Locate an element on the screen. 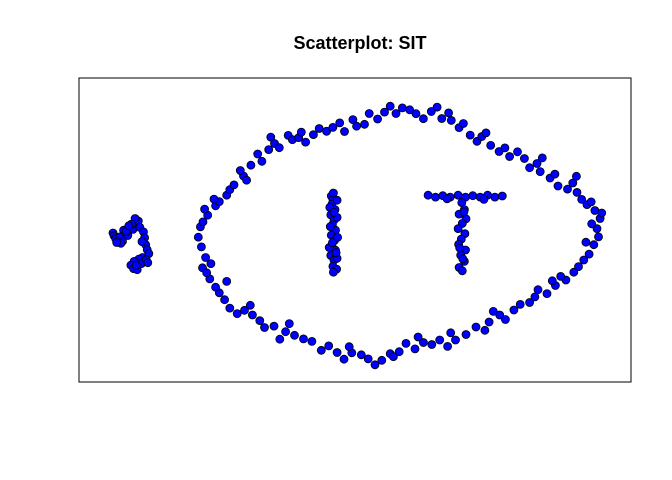  chart-title: Scatterplot: SIT is located at coordinates (359, 43).